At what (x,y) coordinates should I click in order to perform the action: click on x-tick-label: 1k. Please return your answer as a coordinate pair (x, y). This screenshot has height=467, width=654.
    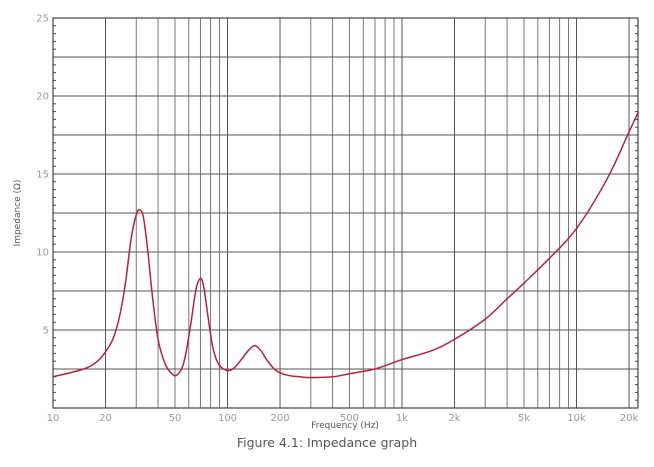
    Looking at the image, I should click on (402, 418).